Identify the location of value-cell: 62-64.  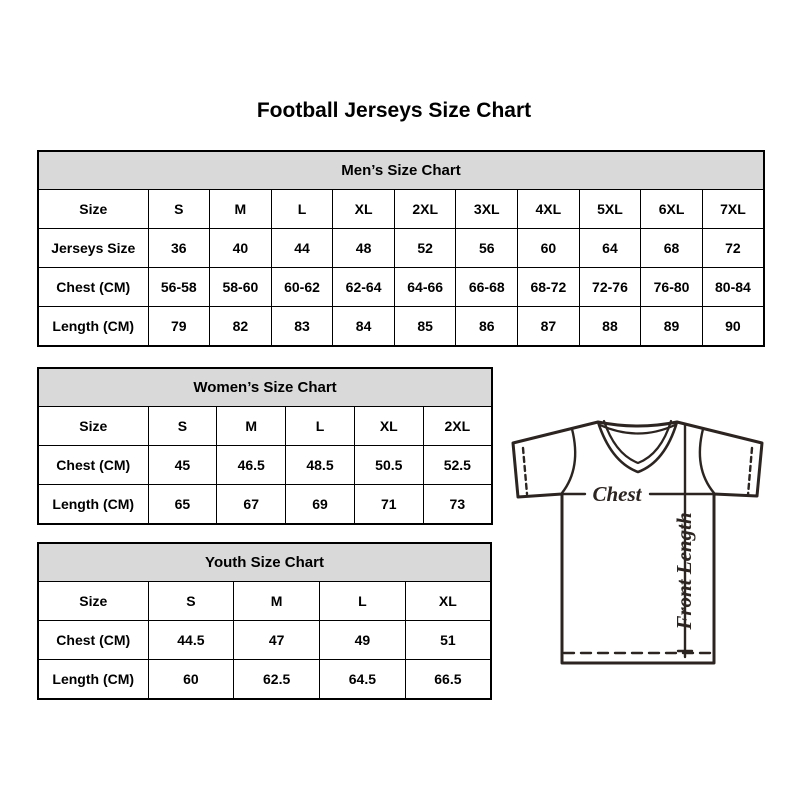
(363, 287).